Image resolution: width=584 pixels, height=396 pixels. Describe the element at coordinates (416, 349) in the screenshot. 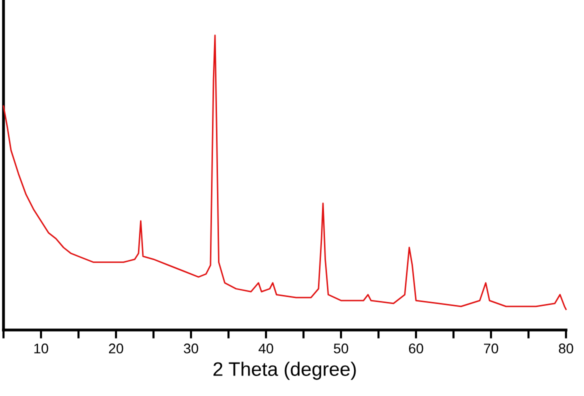

I see `x-tick-label: 60` at that location.